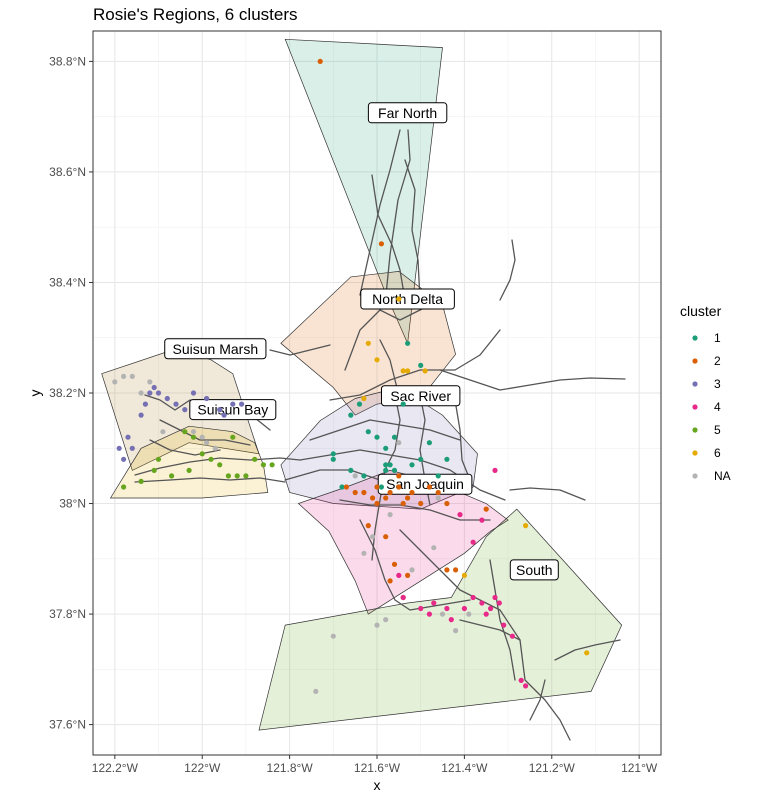  Describe the element at coordinates (216, 349) in the screenshot. I see `region-label: Suisun Marsh` at that location.